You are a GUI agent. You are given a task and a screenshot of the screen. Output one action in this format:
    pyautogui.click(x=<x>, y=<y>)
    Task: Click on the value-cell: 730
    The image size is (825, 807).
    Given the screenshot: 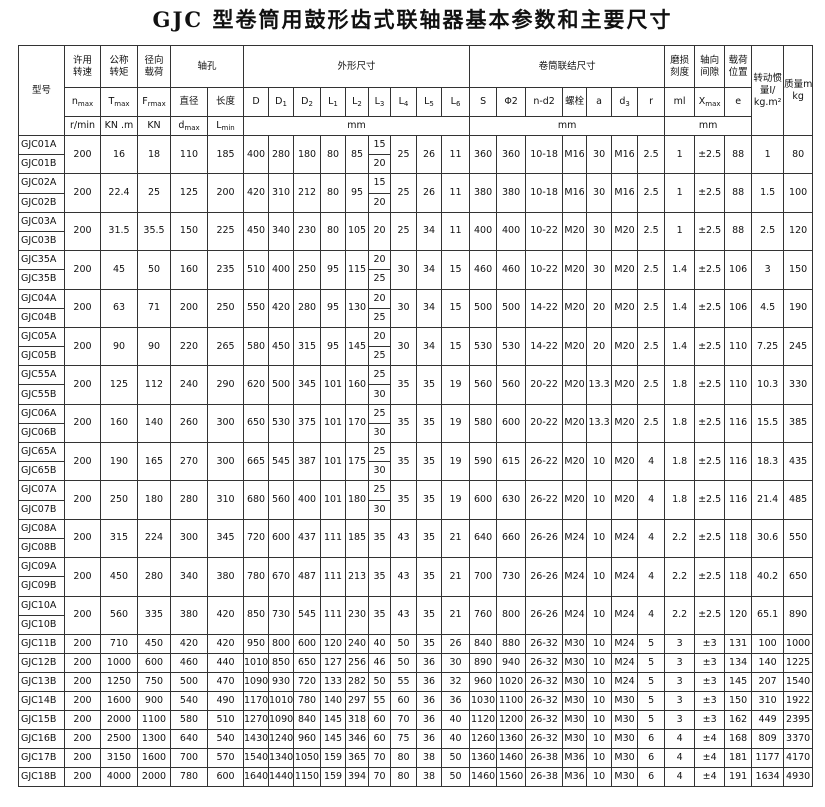 What is the action you would take?
    pyautogui.click(x=511, y=577)
    